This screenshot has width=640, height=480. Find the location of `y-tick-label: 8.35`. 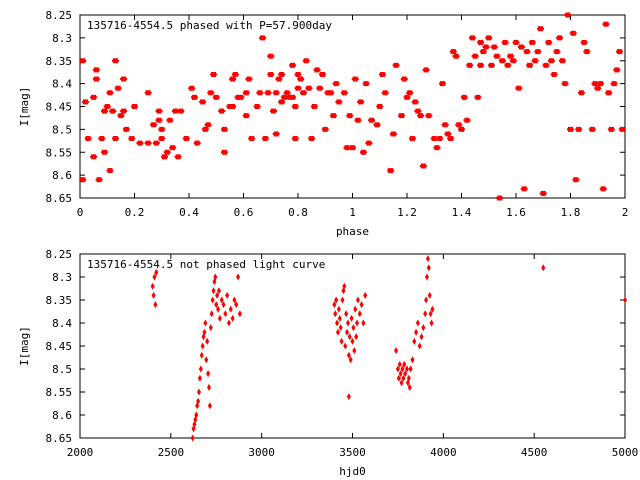

y-tick-label: 8.35 is located at coordinates (59, 300).